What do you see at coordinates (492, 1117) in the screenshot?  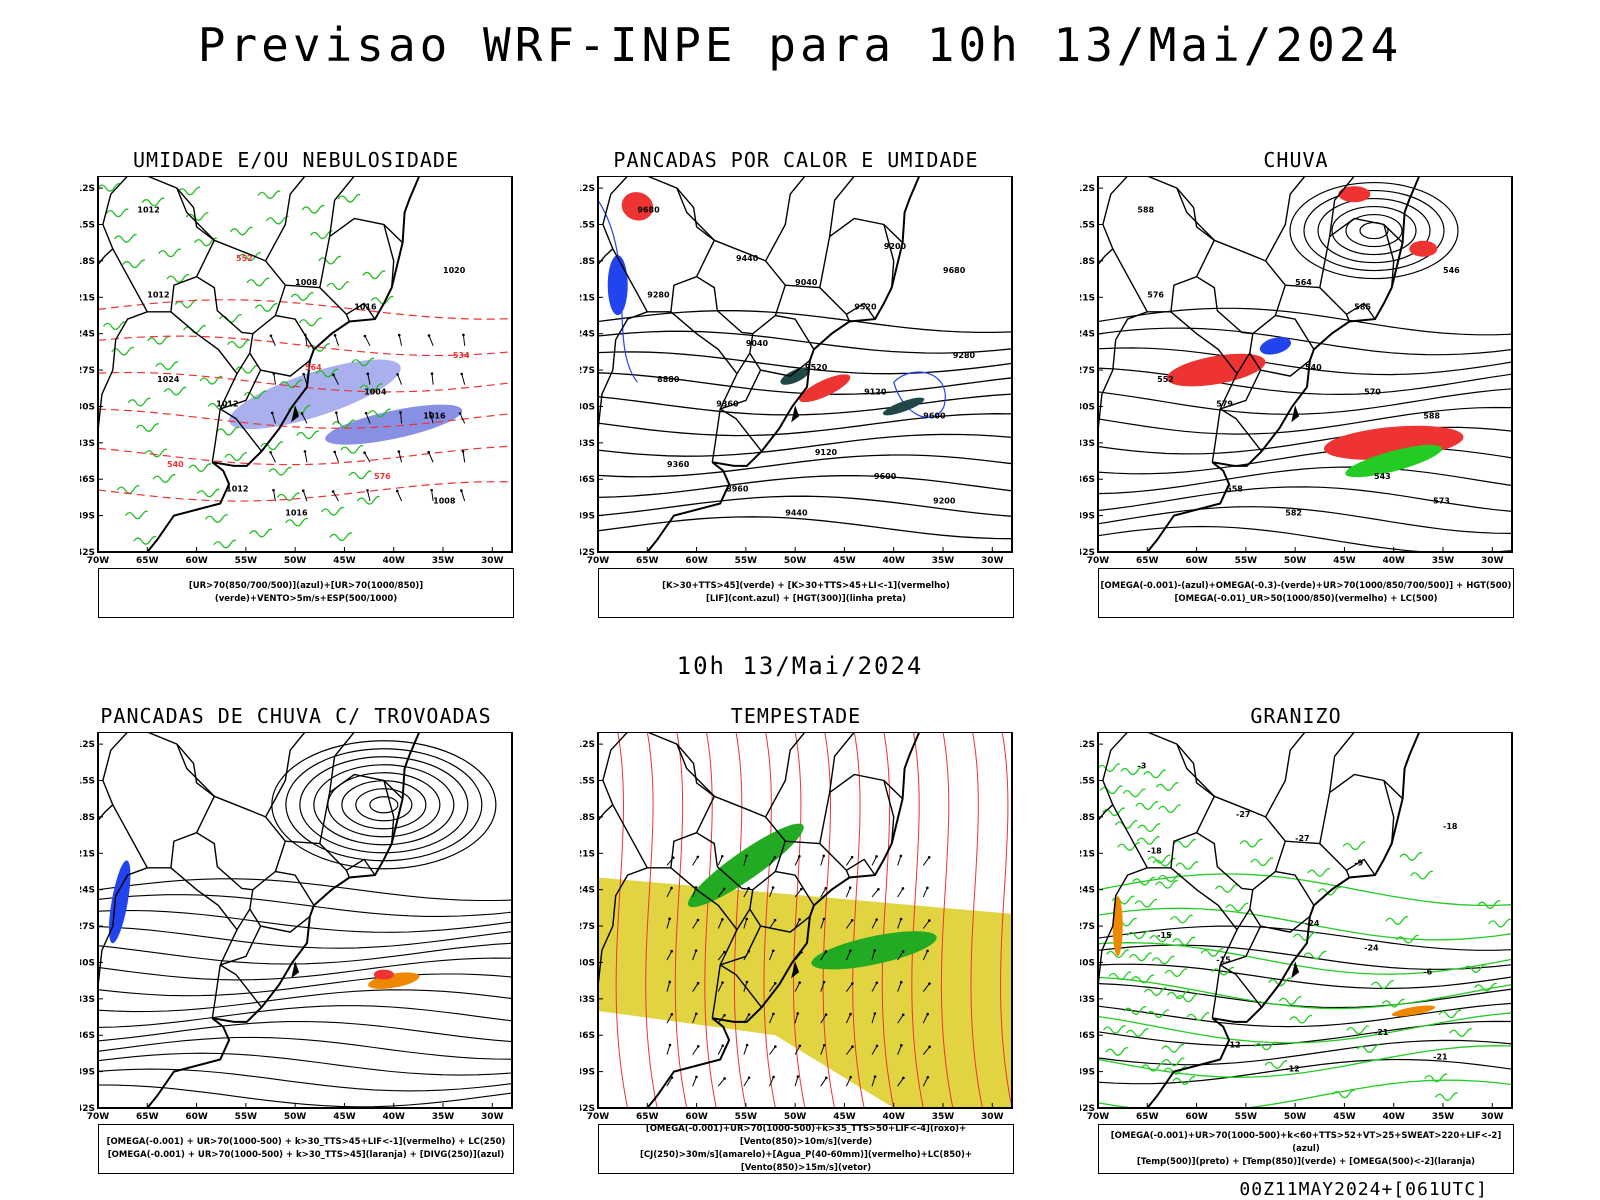 I see `lon-tick-label: 30W` at bounding box center [492, 1117].